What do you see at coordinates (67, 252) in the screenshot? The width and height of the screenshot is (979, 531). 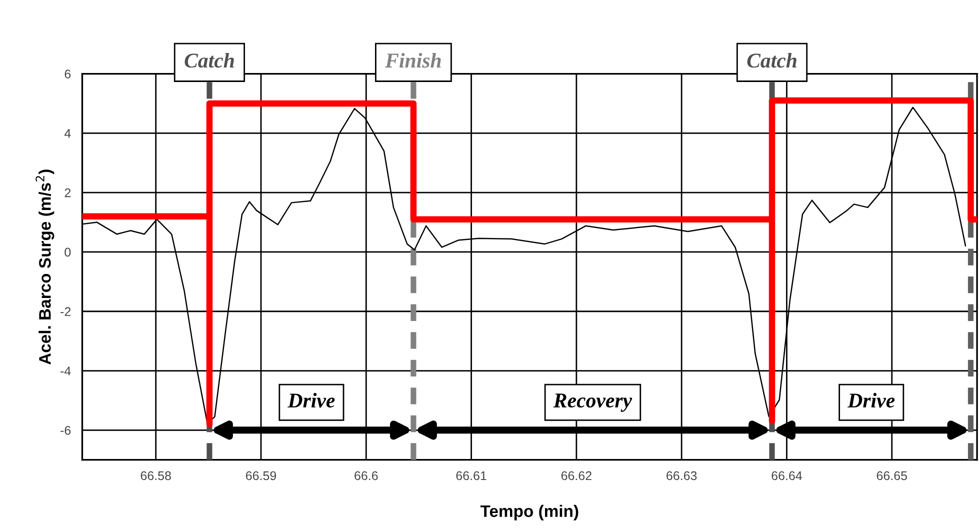 I see `y-tick-label: 0` at bounding box center [67, 252].